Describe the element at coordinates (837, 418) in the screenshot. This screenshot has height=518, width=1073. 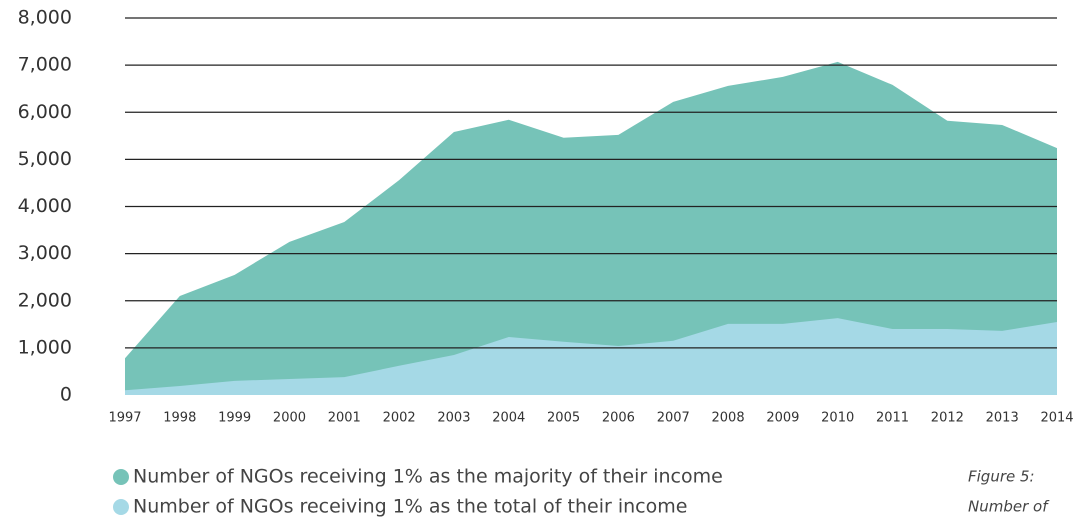
I see `x-tick-label: 2010` at that location.